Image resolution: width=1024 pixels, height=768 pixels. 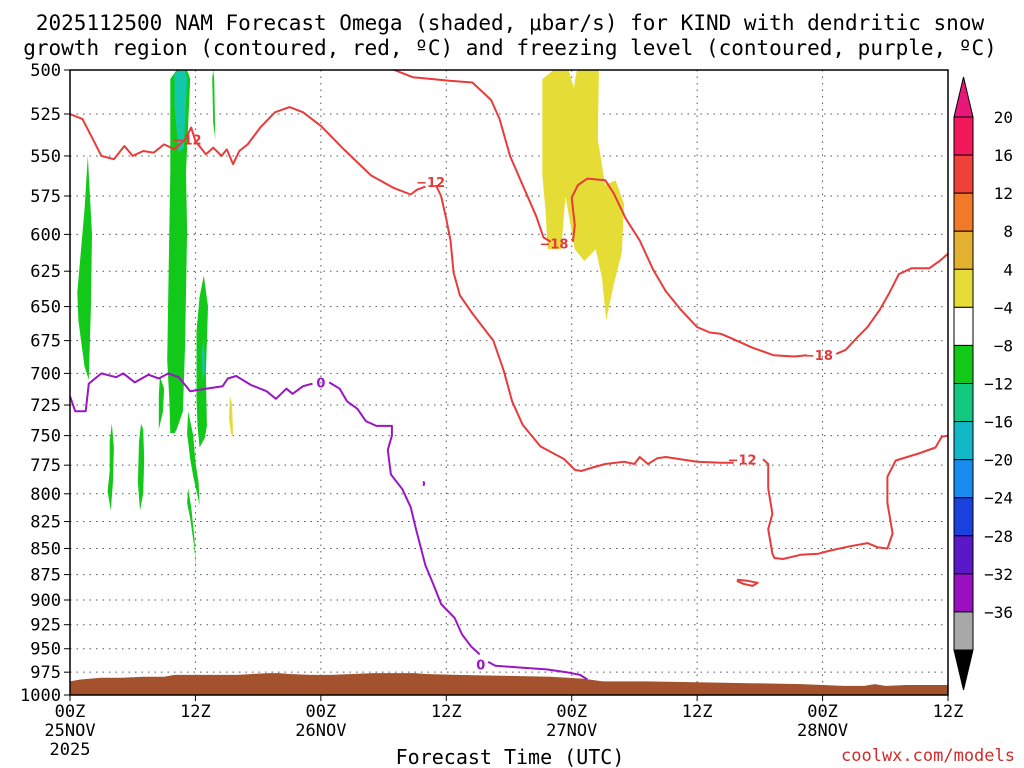 What do you see at coordinates (998, 460) in the screenshot?
I see `colorbar-label: −20` at bounding box center [998, 460].